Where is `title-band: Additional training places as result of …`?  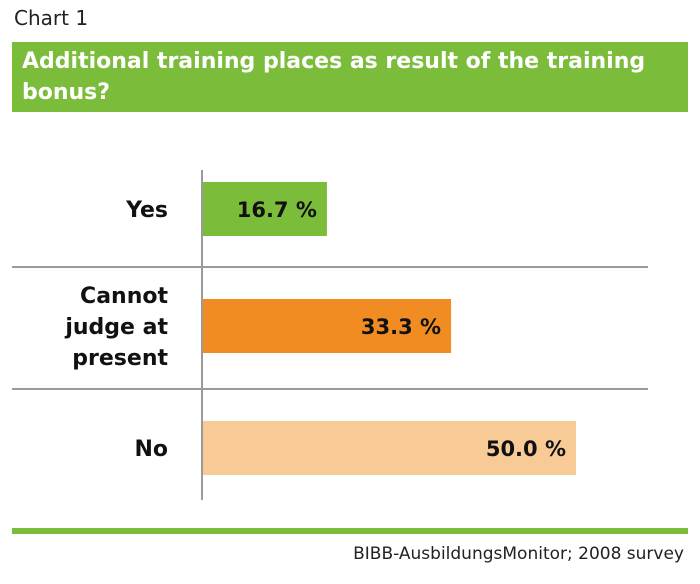 title-band: Additional training places as result of … is located at coordinates (350, 77).